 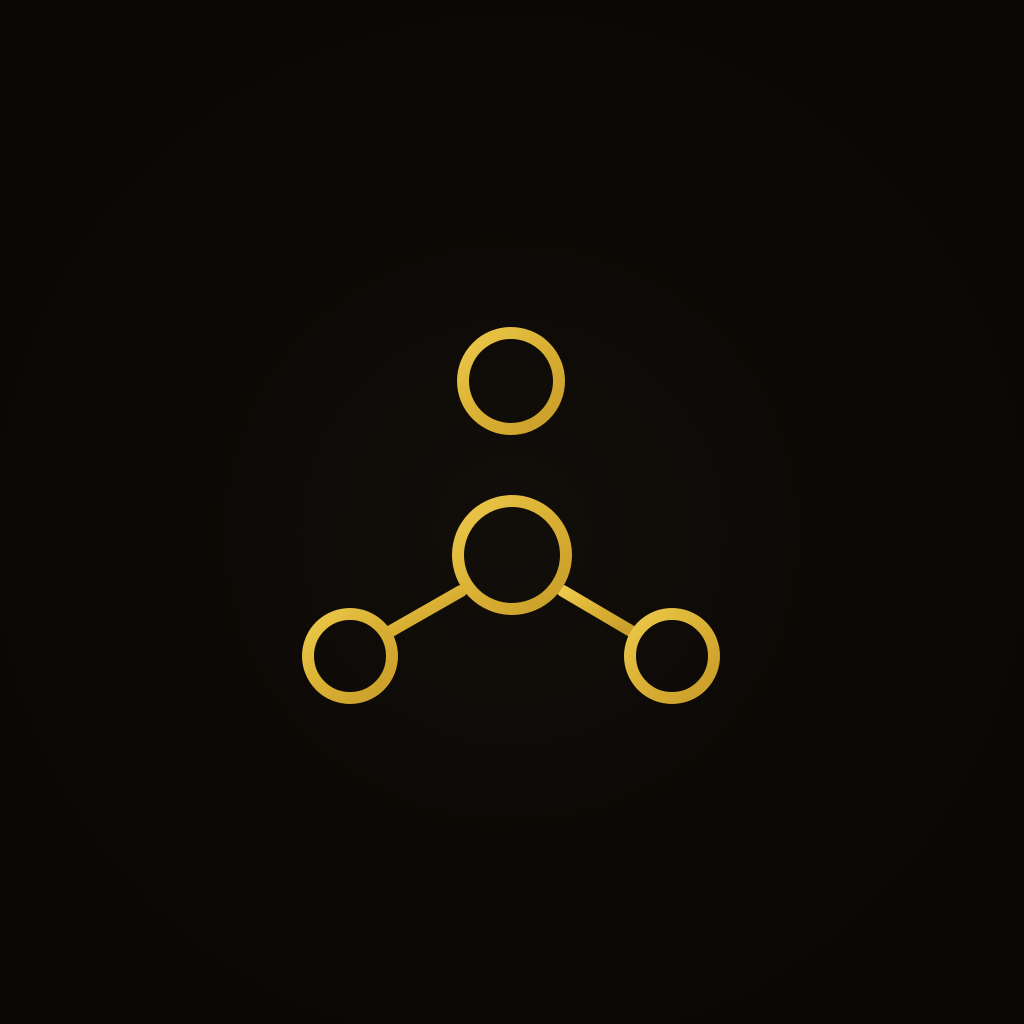 What do you see at coordinates (672, 656) in the screenshot?
I see `right-node` at bounding box center [672, 656].